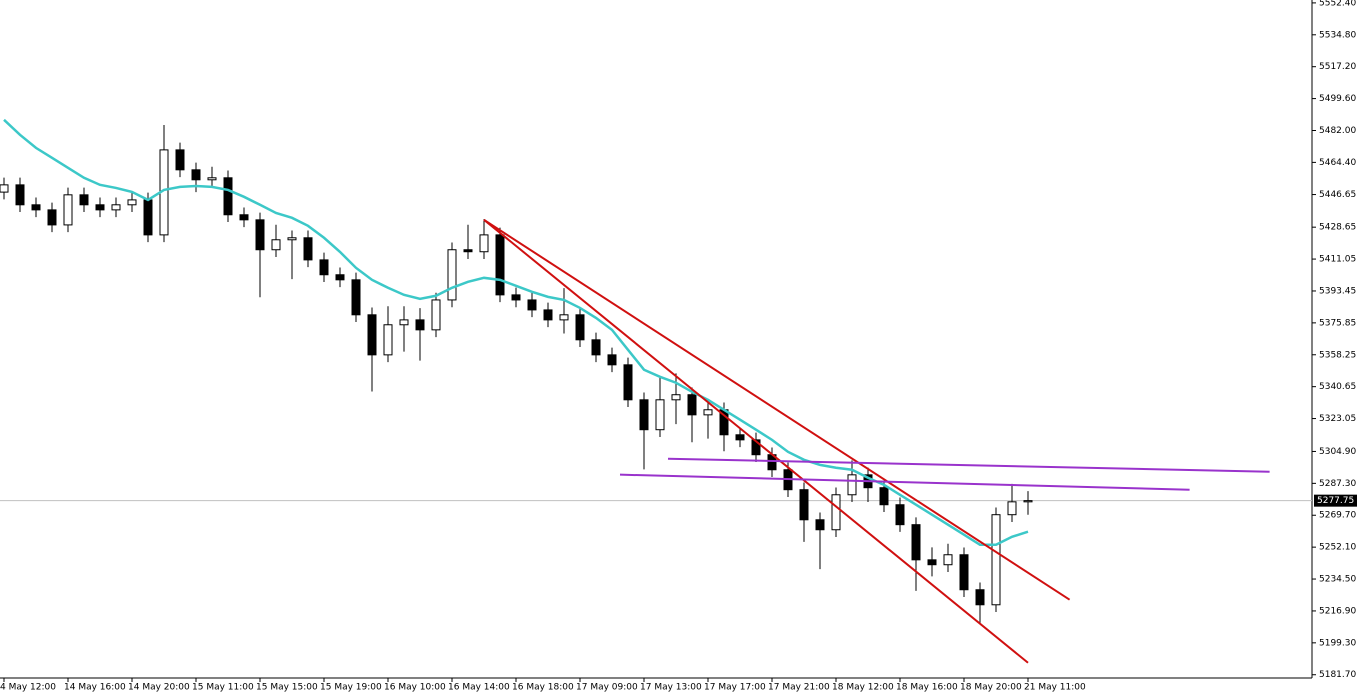 Image resolution: width=1357 pixels, height=694 pixels. I want to click on y-tick-label: 5428.65, so click(1337, 228).